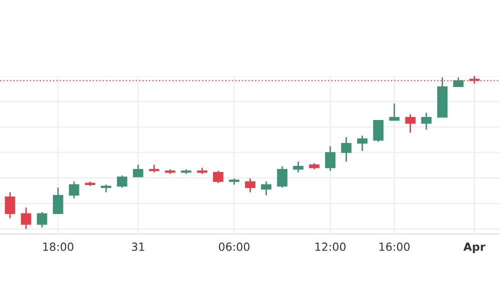 Image resolution: width=500 pixels, height=281 pixels. What do you see at coordinates (330, 246) in the screenshot?
I see `x-tick-label: 12:00` at bounding box center [330, 246].